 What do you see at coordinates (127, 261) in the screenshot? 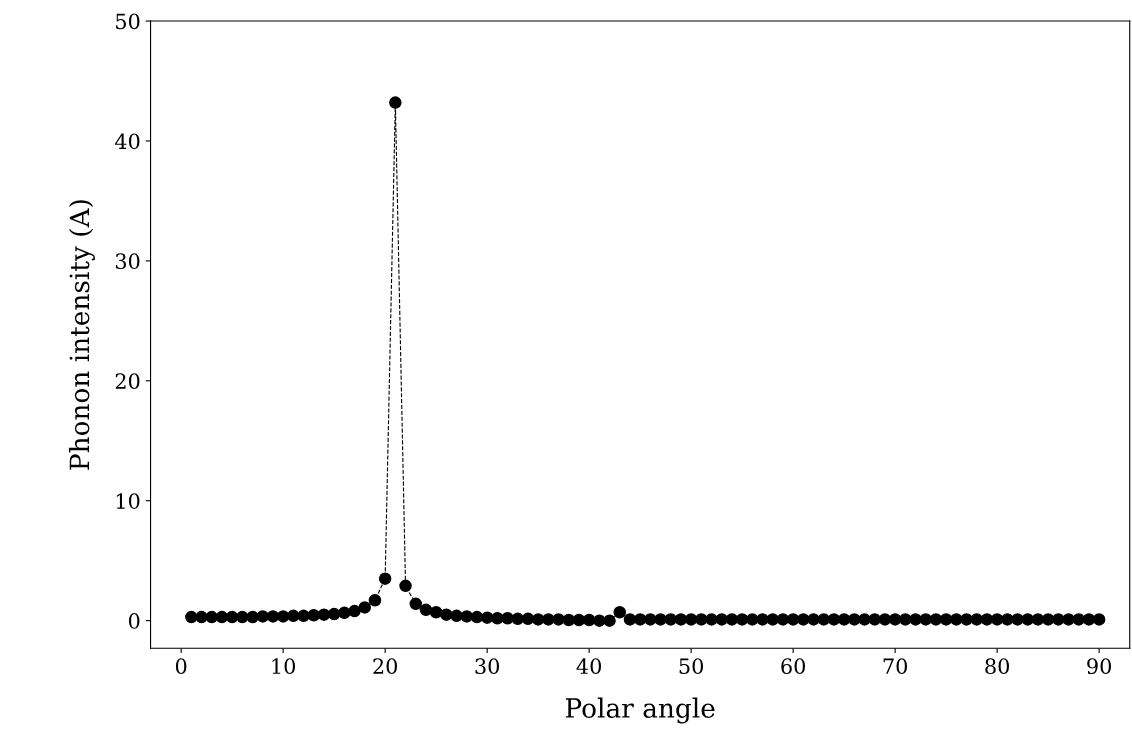
I see `y-tick-label: 30` at bounding box center [127, 261].